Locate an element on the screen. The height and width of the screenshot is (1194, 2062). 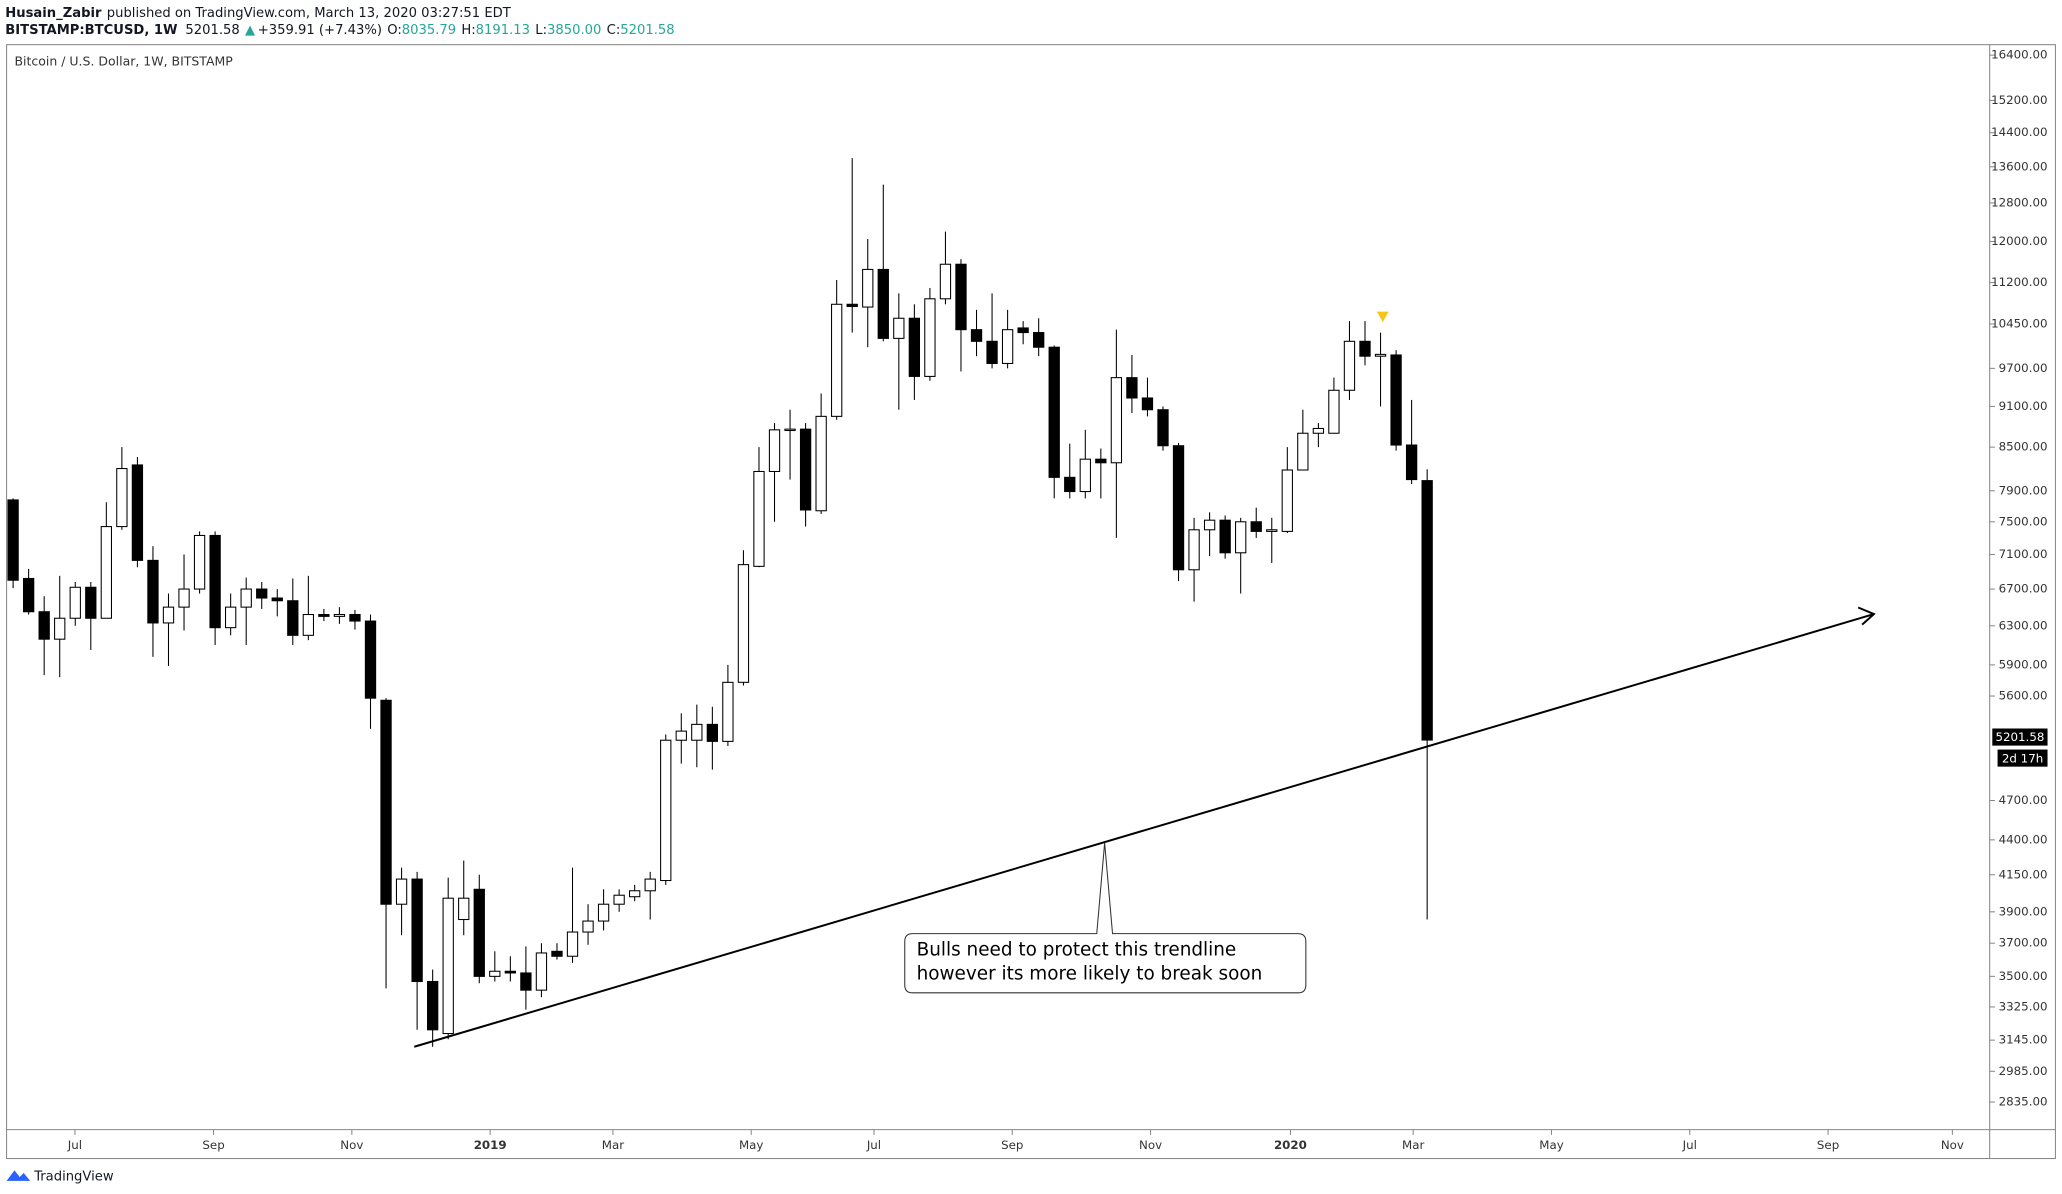
y-tick-label: 8500.00 is located at coordinates (2023, 447).